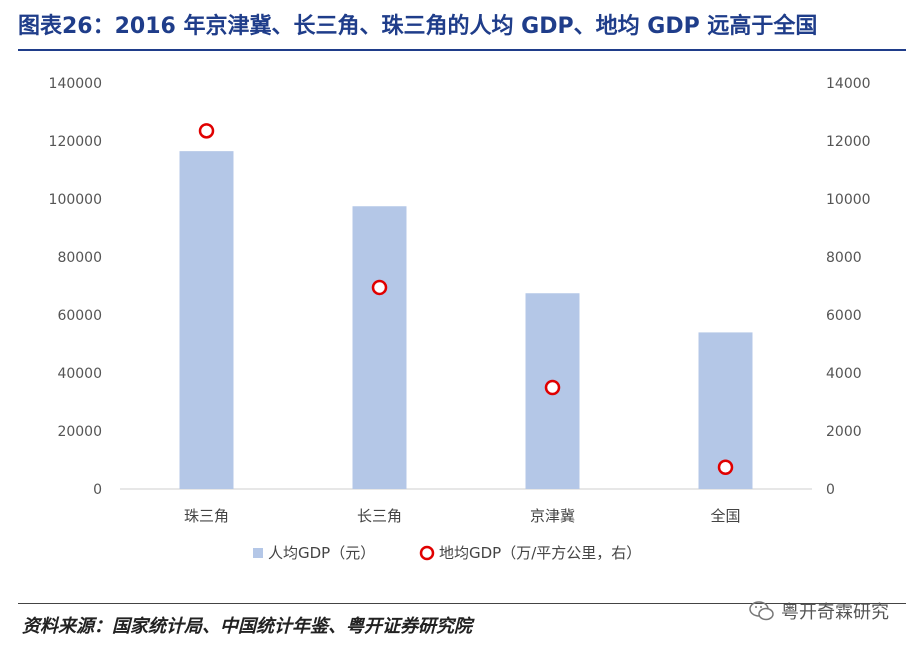 The height and width of the screenshot is (651, 919). What do you see at coordinates (540, 553) in the screenshot?
I see `legend-dot-label: 地均GDP（万/平方公里，右）` at bounding box center [540, 553].